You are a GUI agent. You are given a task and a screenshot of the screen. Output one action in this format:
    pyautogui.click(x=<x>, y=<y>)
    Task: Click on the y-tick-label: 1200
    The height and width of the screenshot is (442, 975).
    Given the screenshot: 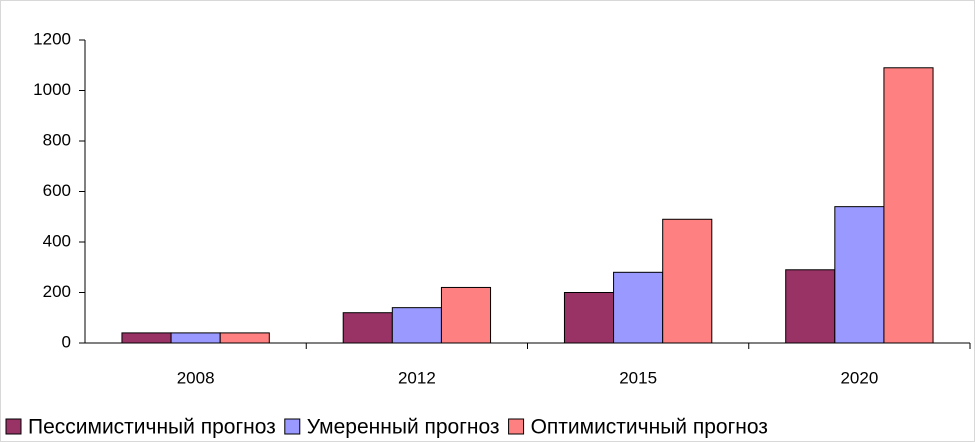 What is the action you would take?
    pyautogui.click(x=52, y=38)
    